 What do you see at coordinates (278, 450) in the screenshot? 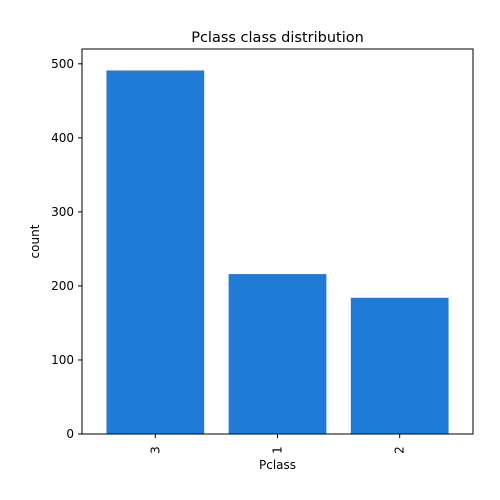
I see `x-tick-label-1: 1` at bounding box center [278, 450].